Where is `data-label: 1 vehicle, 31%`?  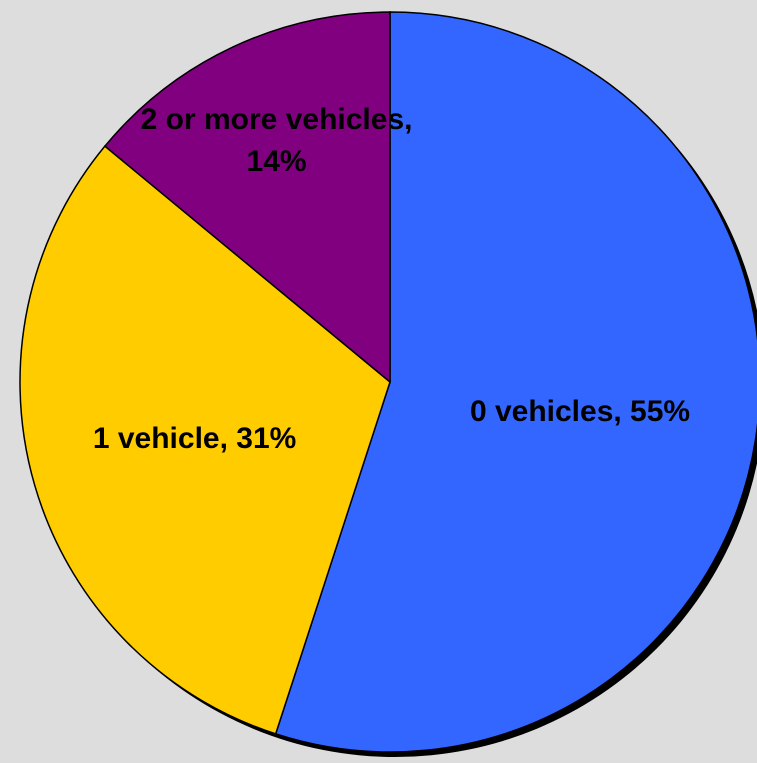
data-label: 1 vehicle, 31% is located at coordinates (194, 438).